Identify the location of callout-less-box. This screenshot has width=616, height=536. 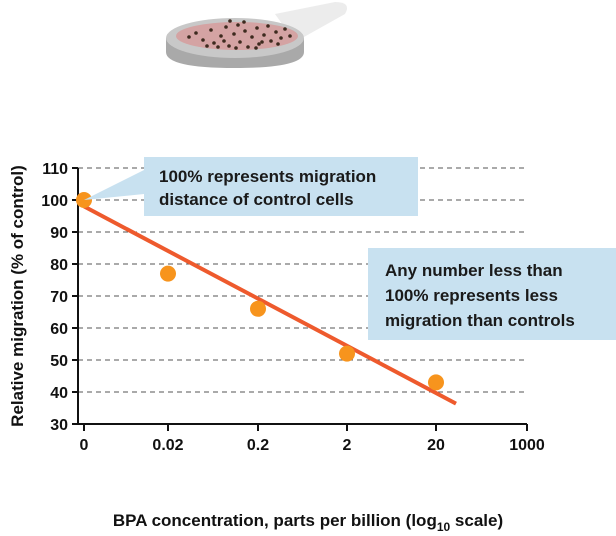
(492, 294).